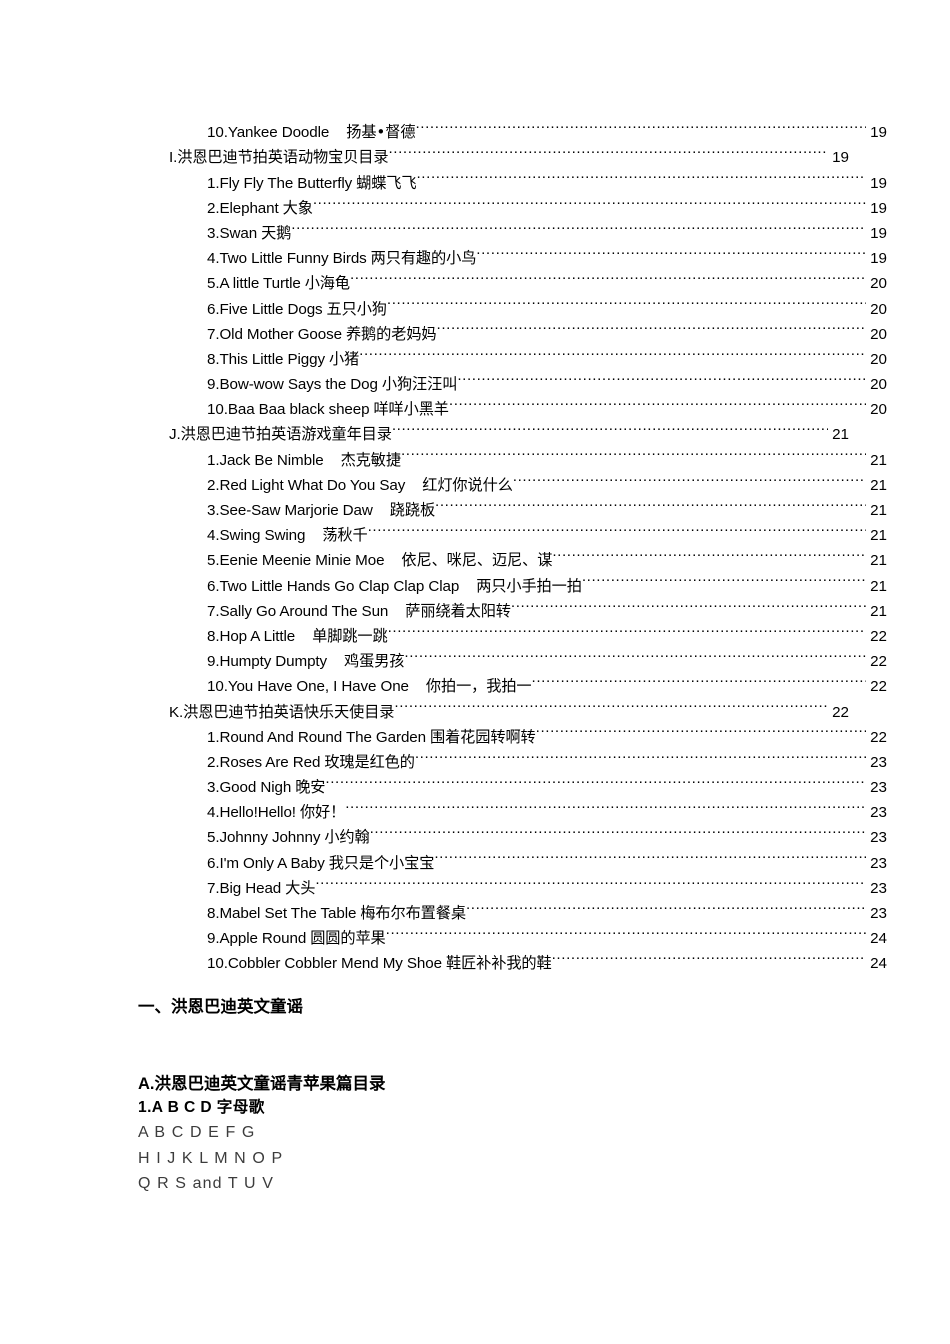 This screenshot has width=950, height=1344. What do you see at coordinates (287, 259) in the screenshot?
I see `toc-entry-label: 4.Two Little Funny Birds` at bounding box center [287, 259].